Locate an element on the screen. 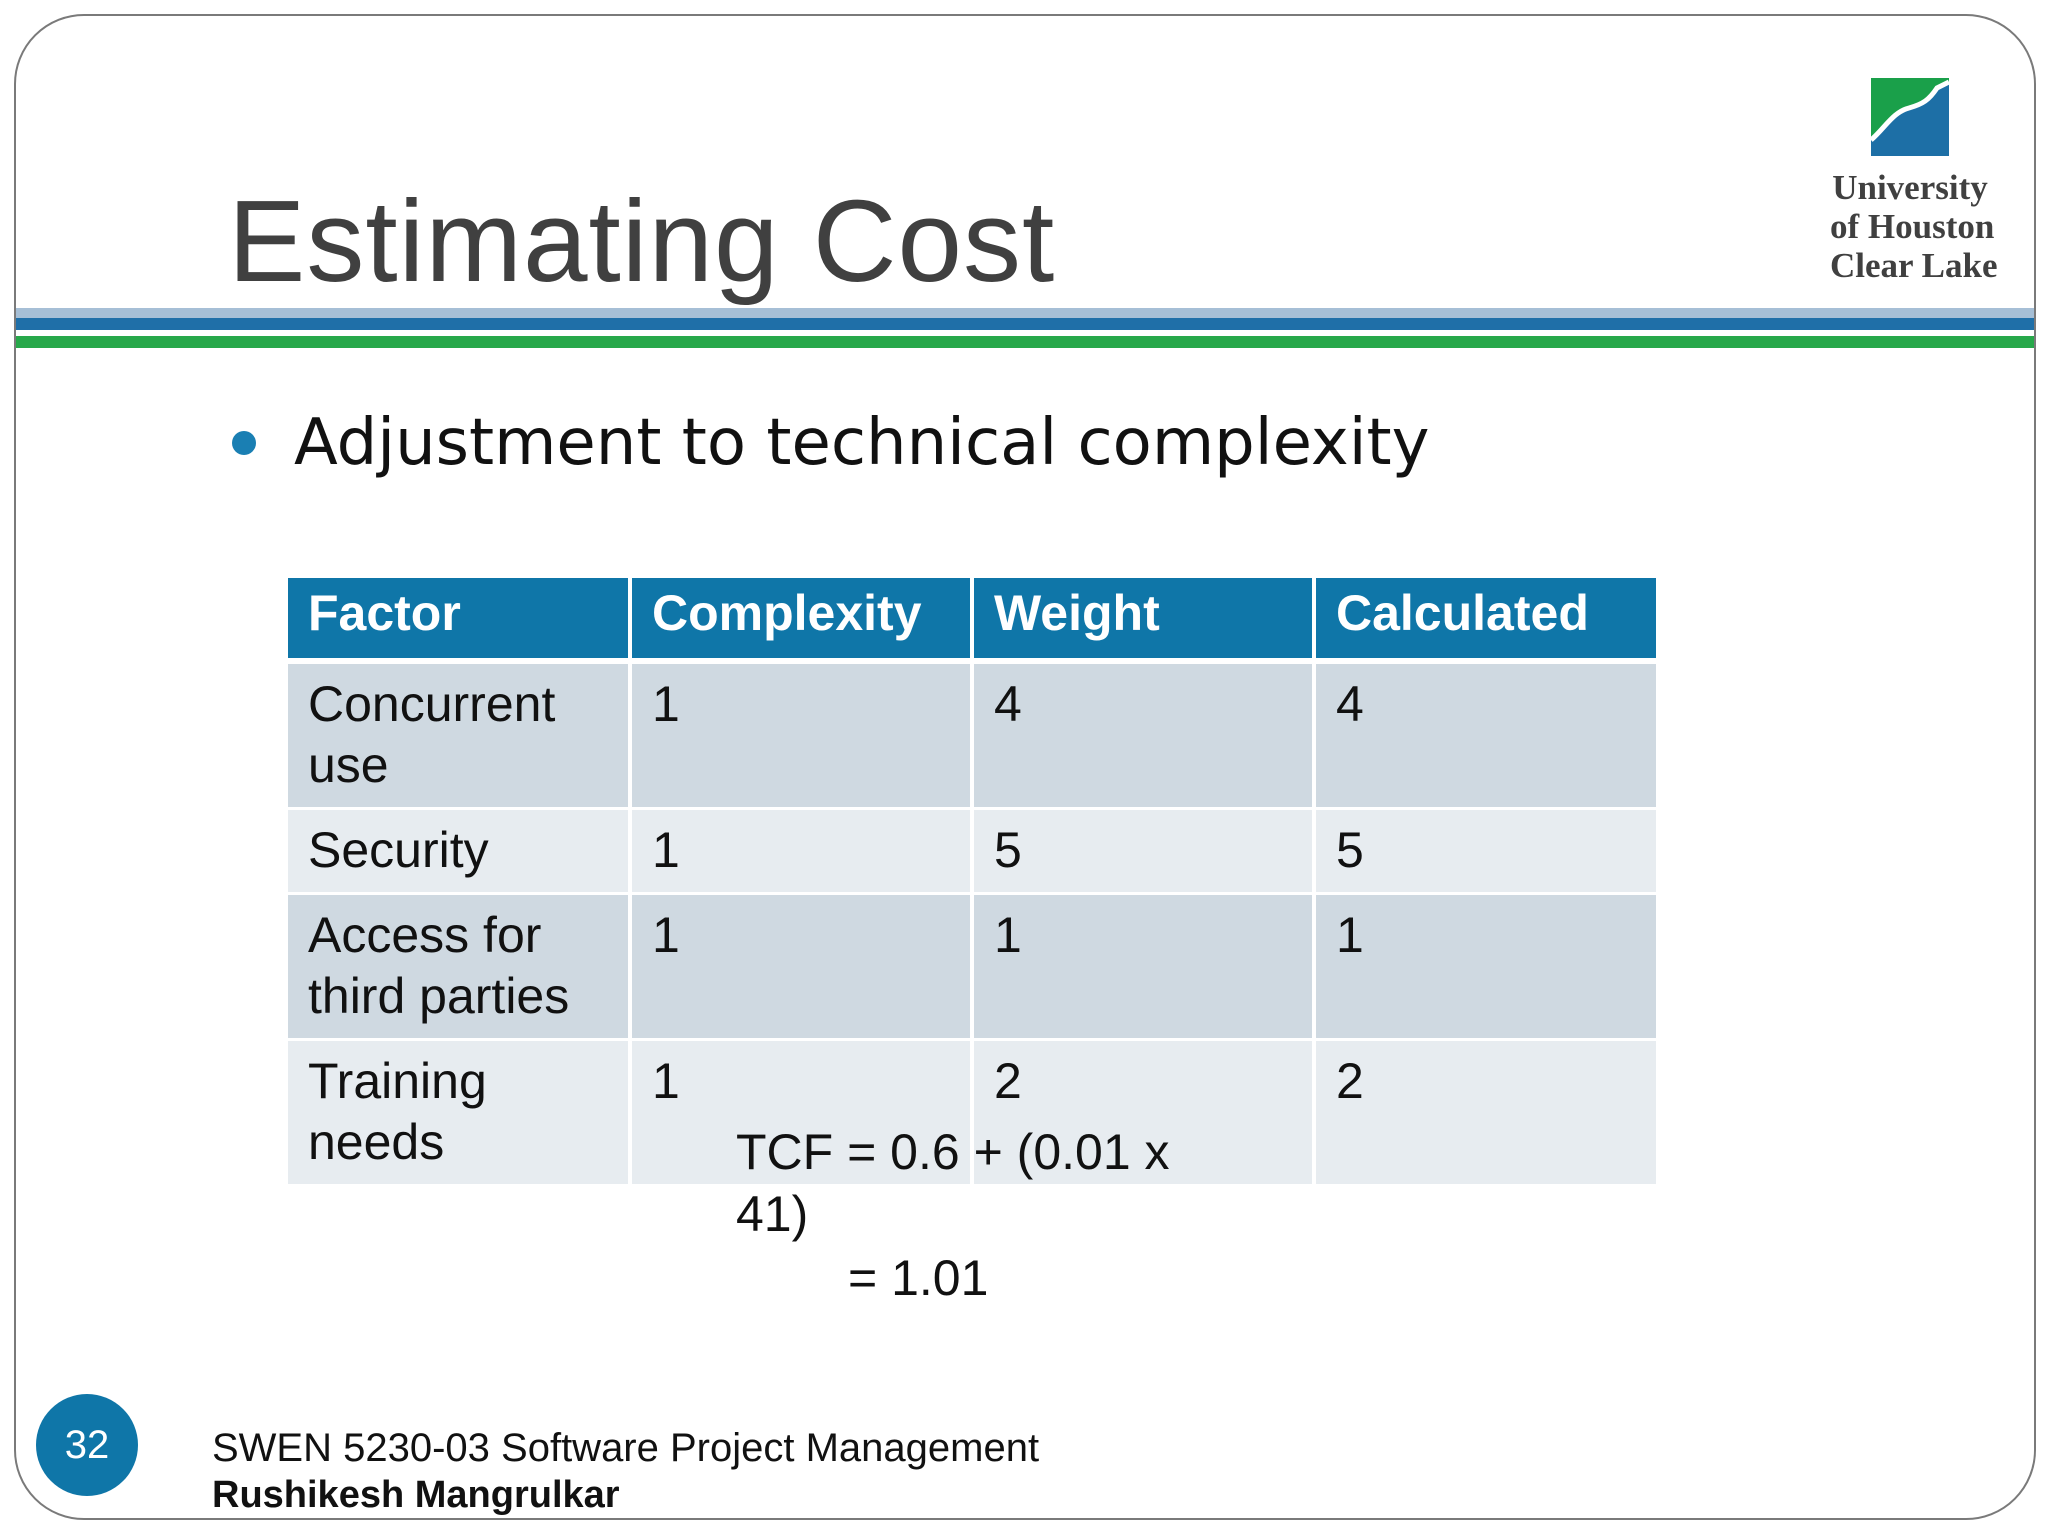  weight-cell: 5 is located at coordinates (1144, 851).